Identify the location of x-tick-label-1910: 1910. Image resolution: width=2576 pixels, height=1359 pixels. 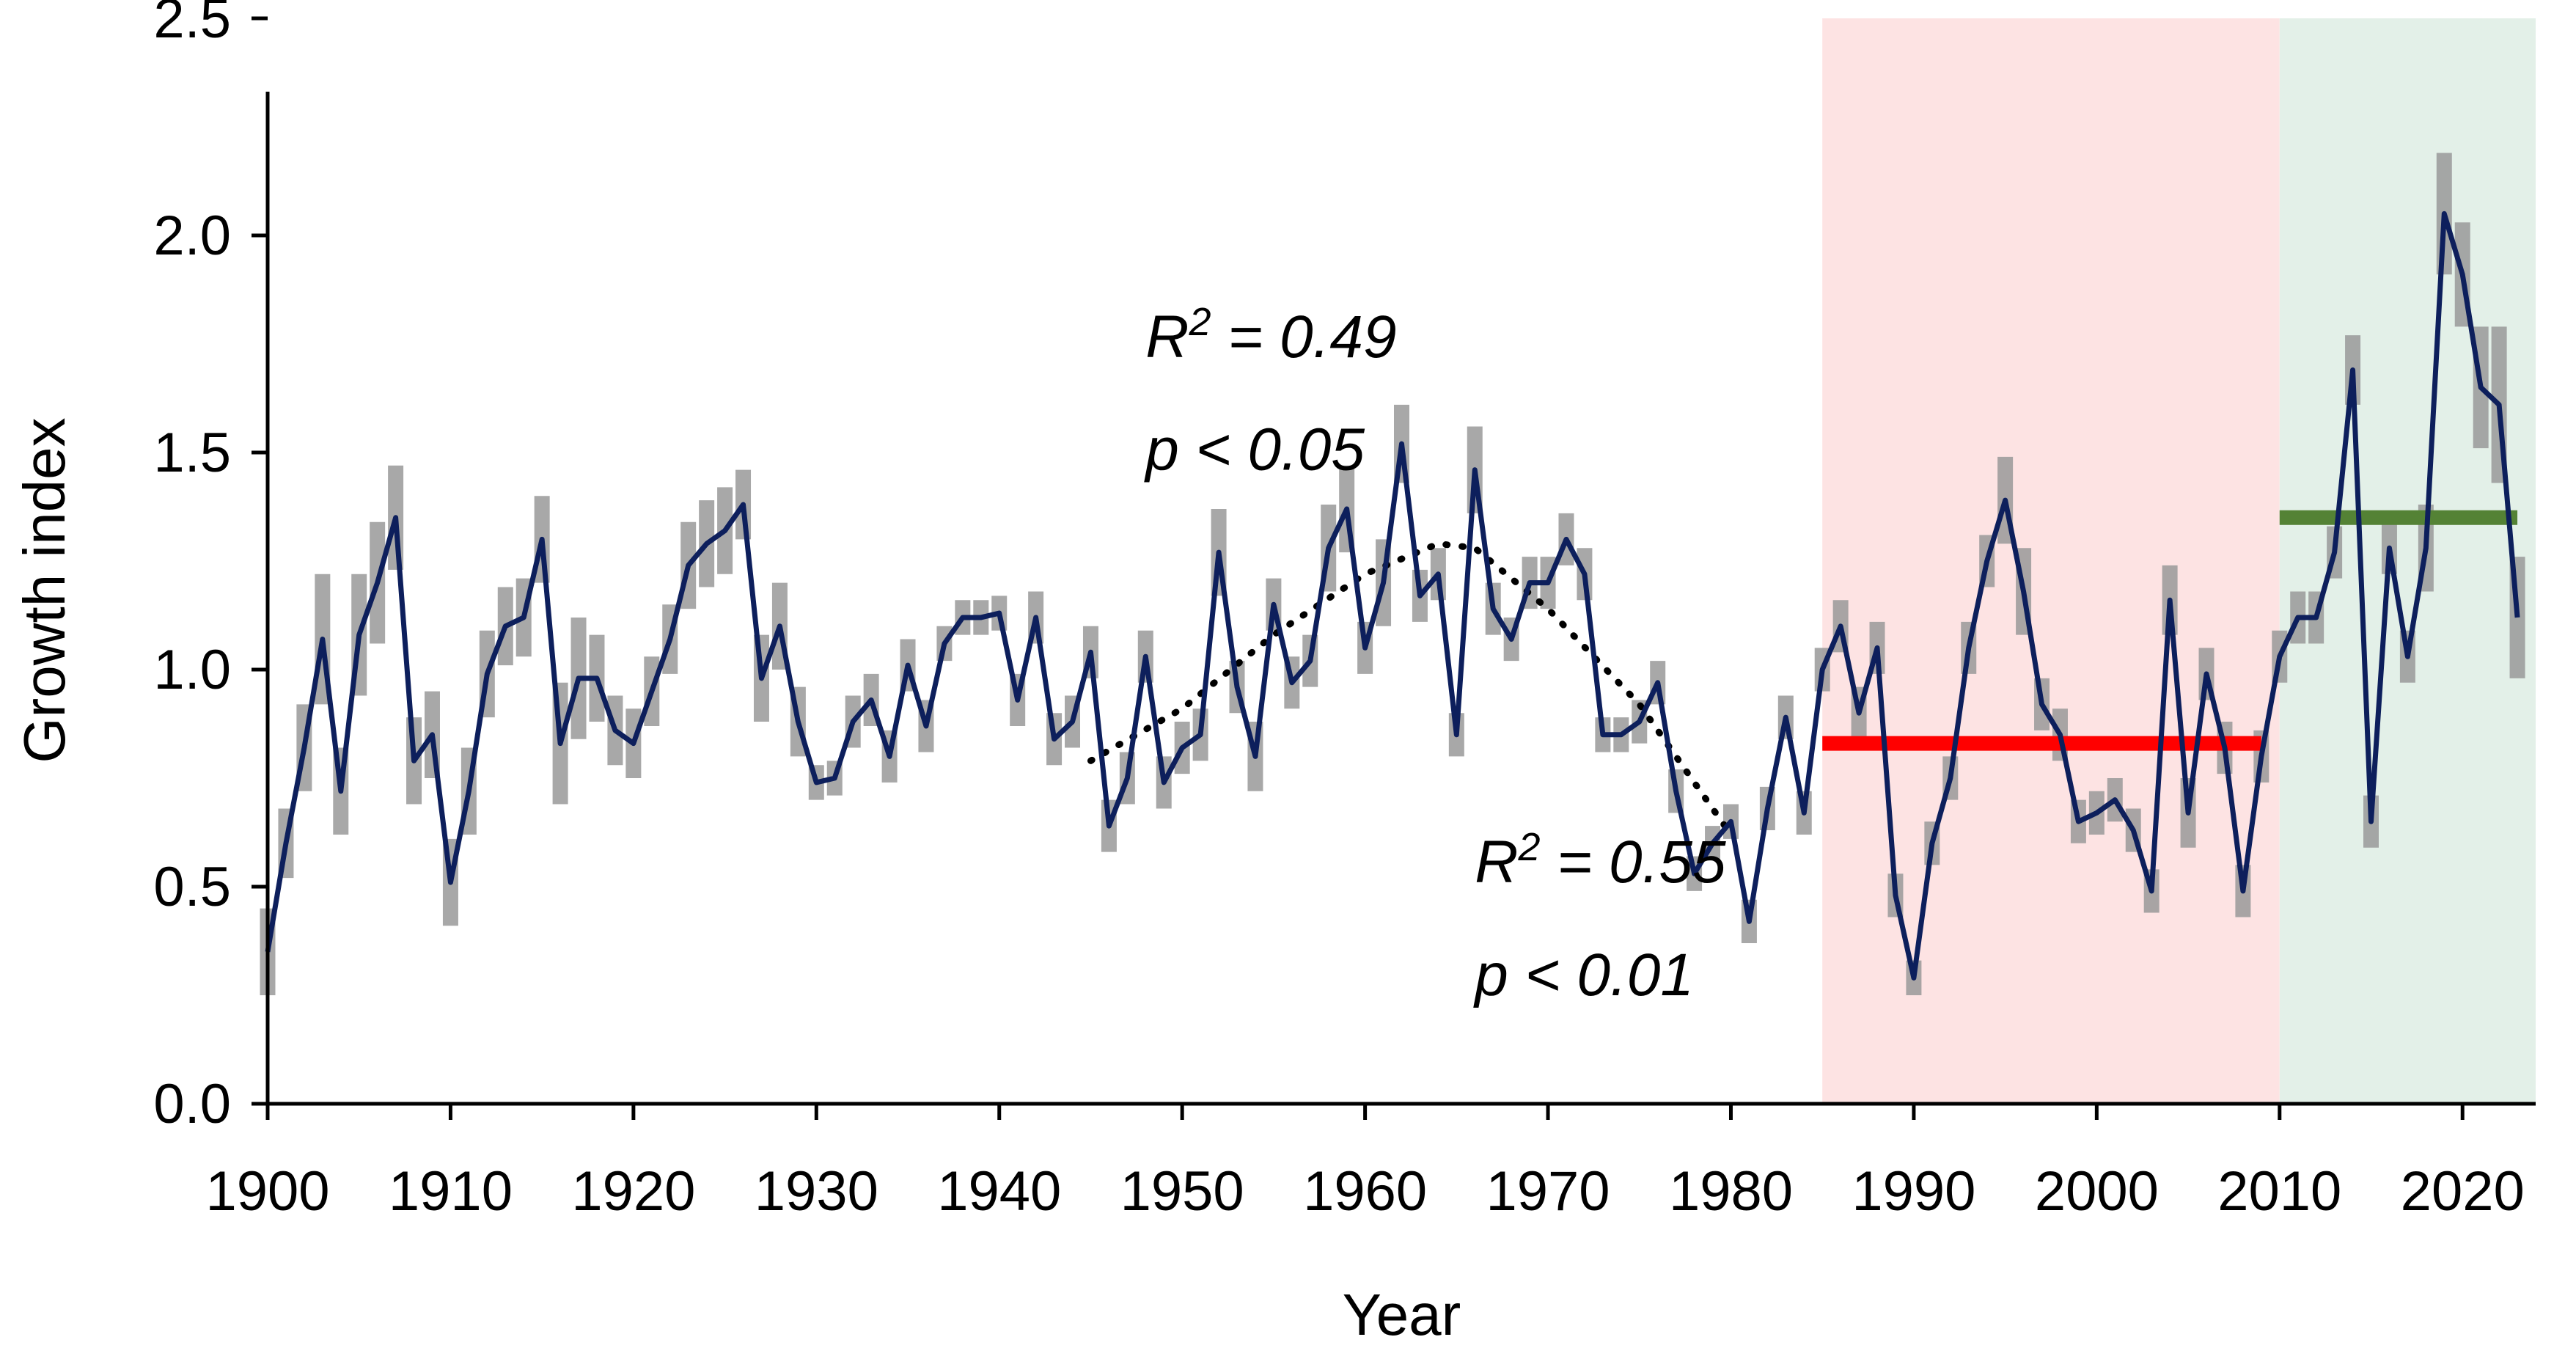
(451, 1191).